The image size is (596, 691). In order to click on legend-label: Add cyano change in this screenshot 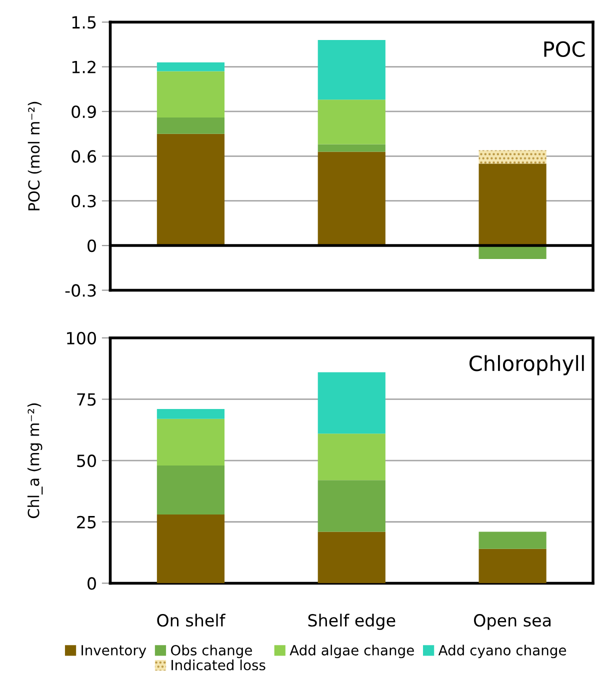, I will do `click(502, 651)`.